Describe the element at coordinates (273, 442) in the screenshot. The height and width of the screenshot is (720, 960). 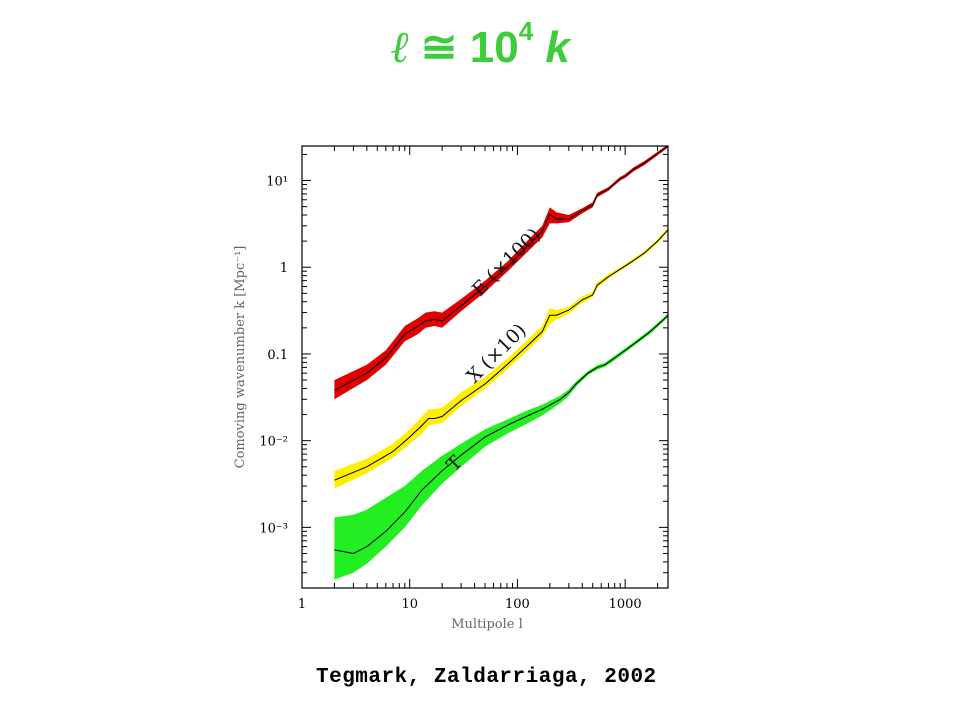
I see `y-tick-label: 10⁻²` at that location.